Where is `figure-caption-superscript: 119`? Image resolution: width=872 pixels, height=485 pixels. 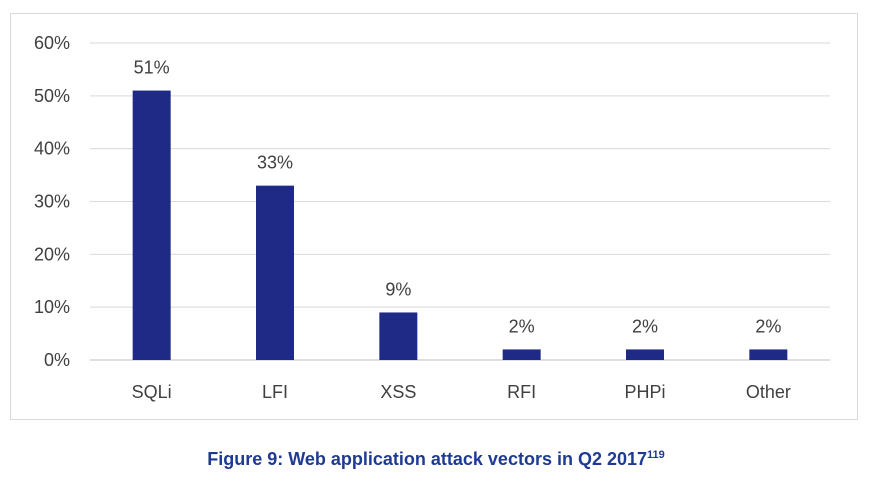 figure-caption-superscript: 119 is located at coordinates (656, 455).